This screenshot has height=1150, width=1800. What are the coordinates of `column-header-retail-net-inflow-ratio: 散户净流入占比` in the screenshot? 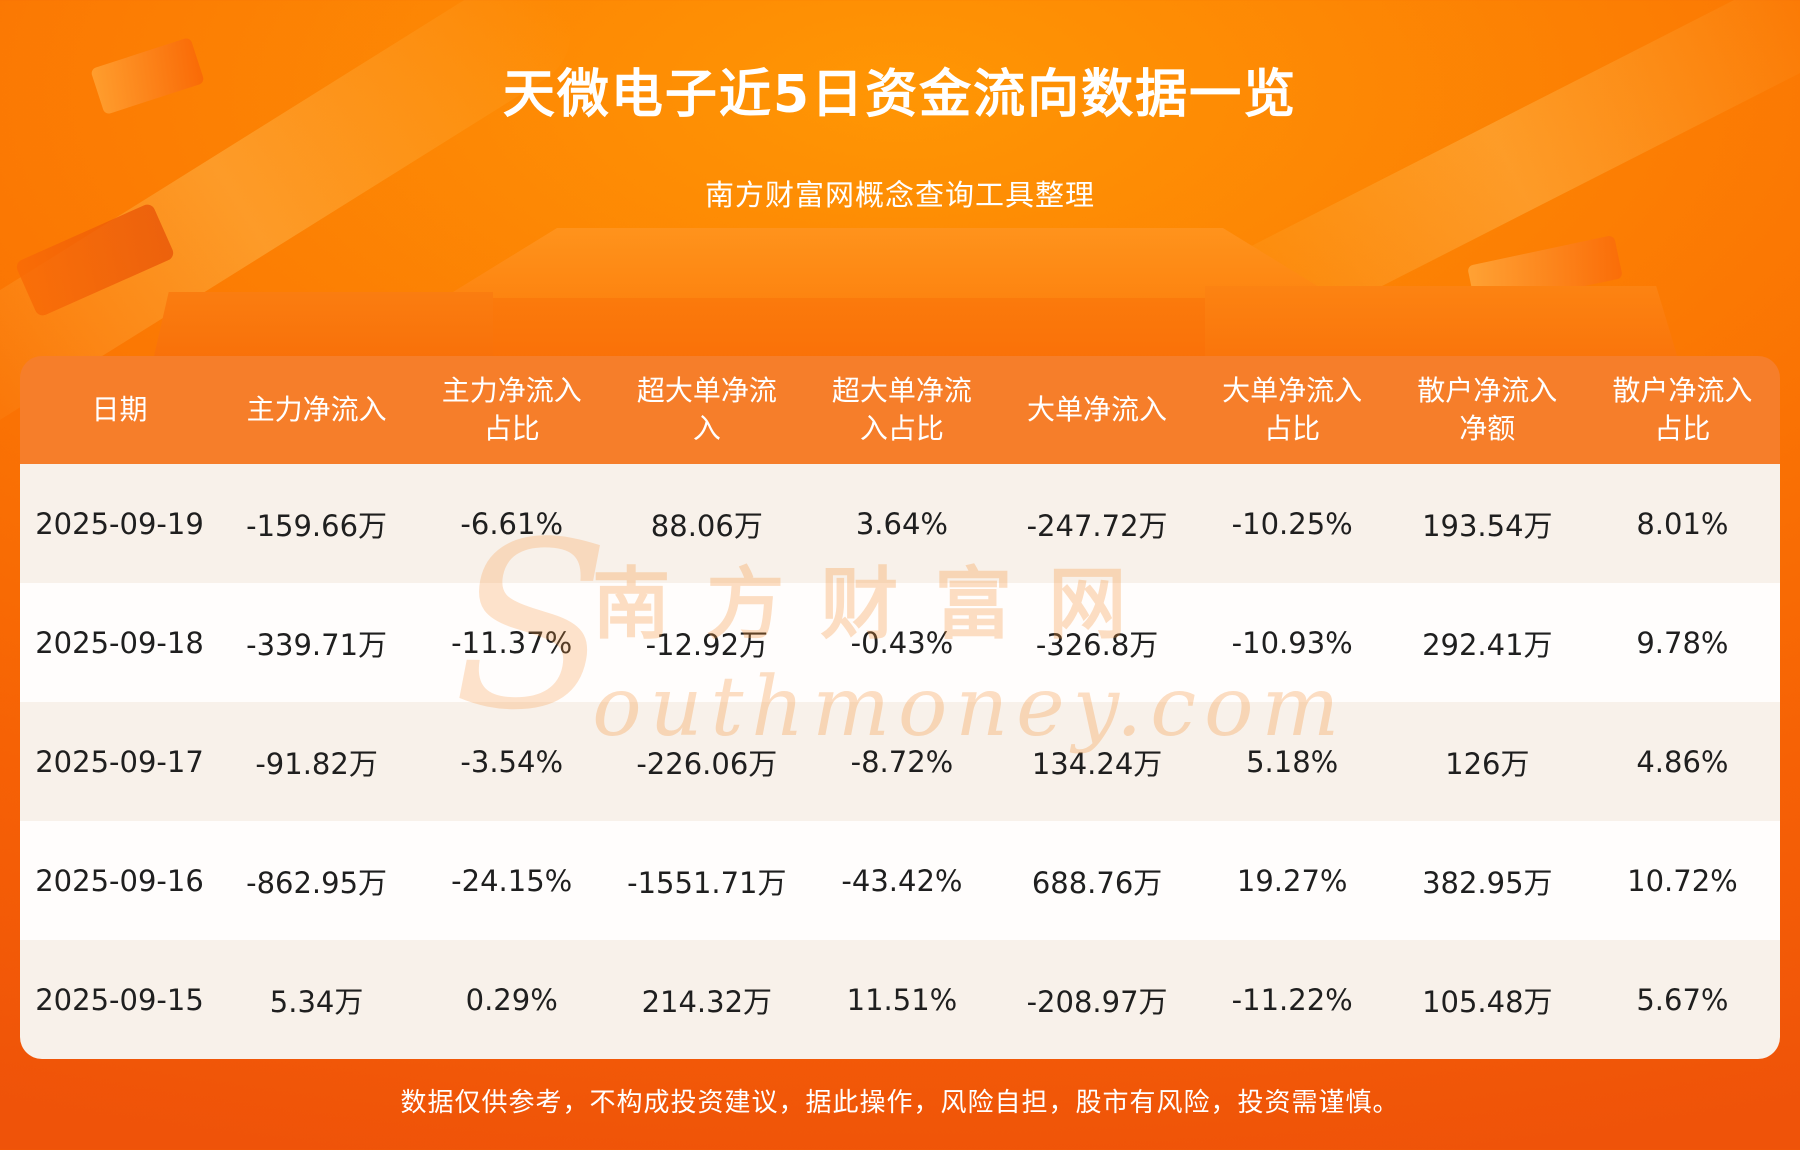 It's located at (1682, 409).